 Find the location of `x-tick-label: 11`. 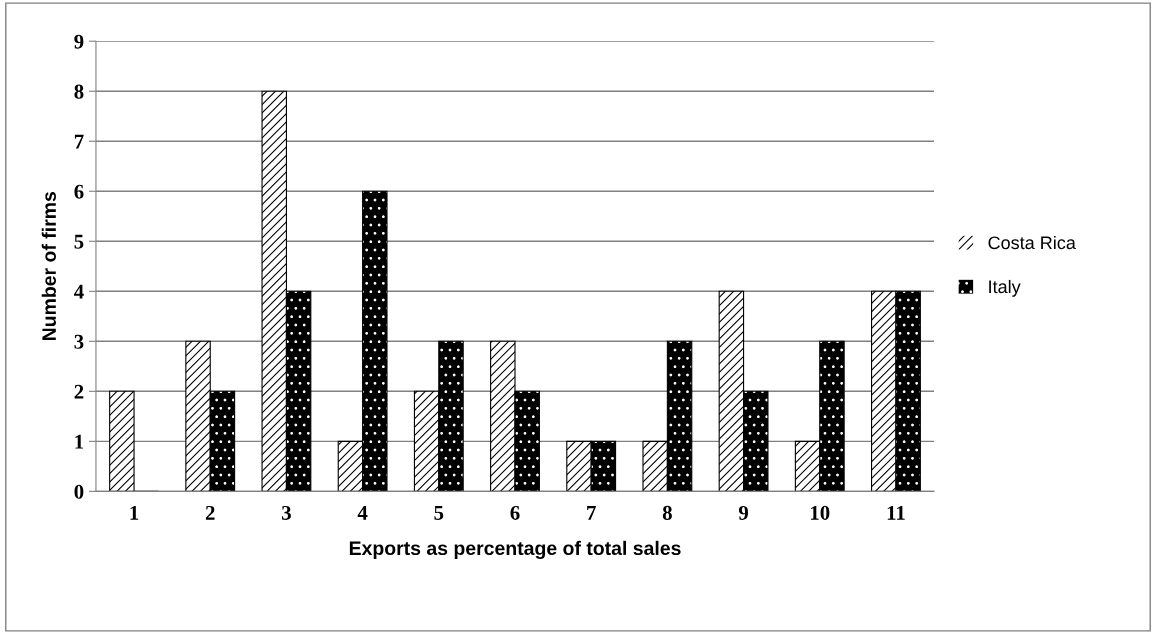

x-tick-label: 11 is located at coordinates (896, 512).